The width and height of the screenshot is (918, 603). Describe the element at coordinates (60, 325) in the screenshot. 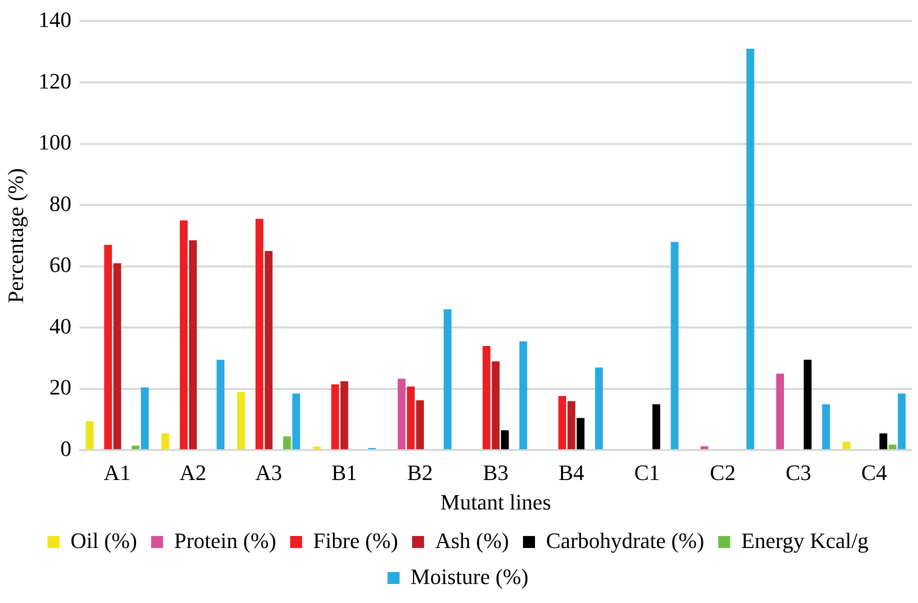

I see `y-tick-label: 40` at that location.